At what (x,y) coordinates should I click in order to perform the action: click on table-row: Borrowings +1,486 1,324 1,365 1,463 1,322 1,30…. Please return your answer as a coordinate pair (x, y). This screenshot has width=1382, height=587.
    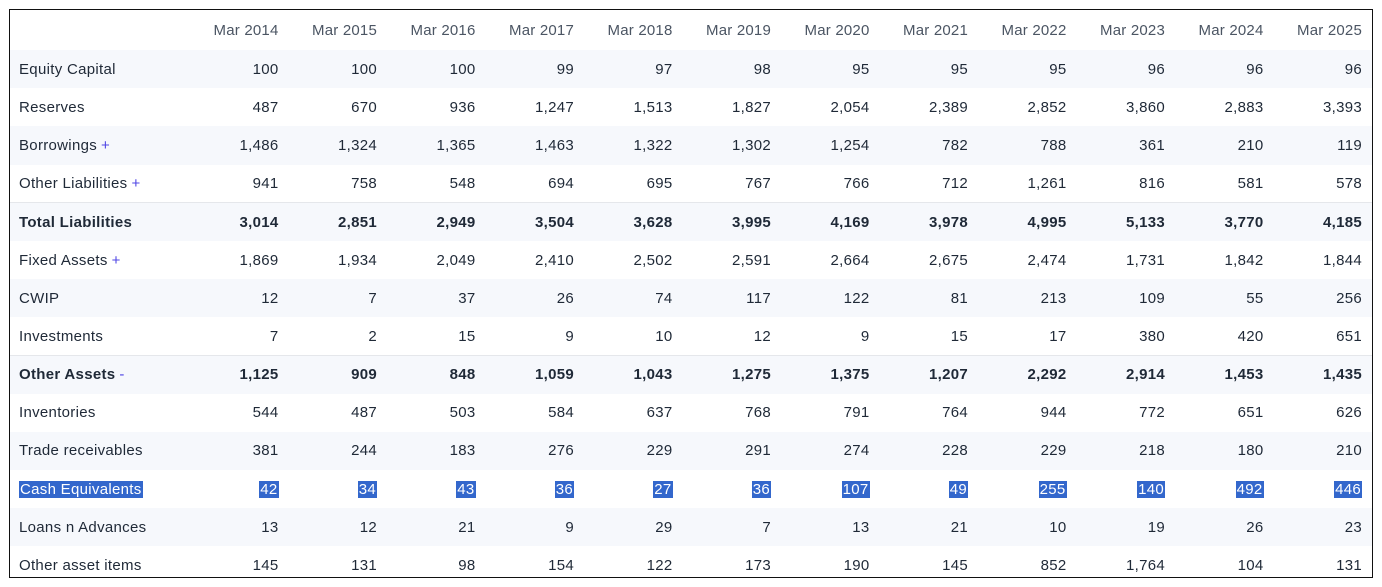
    Looking at the image, I should click on (691, 145).